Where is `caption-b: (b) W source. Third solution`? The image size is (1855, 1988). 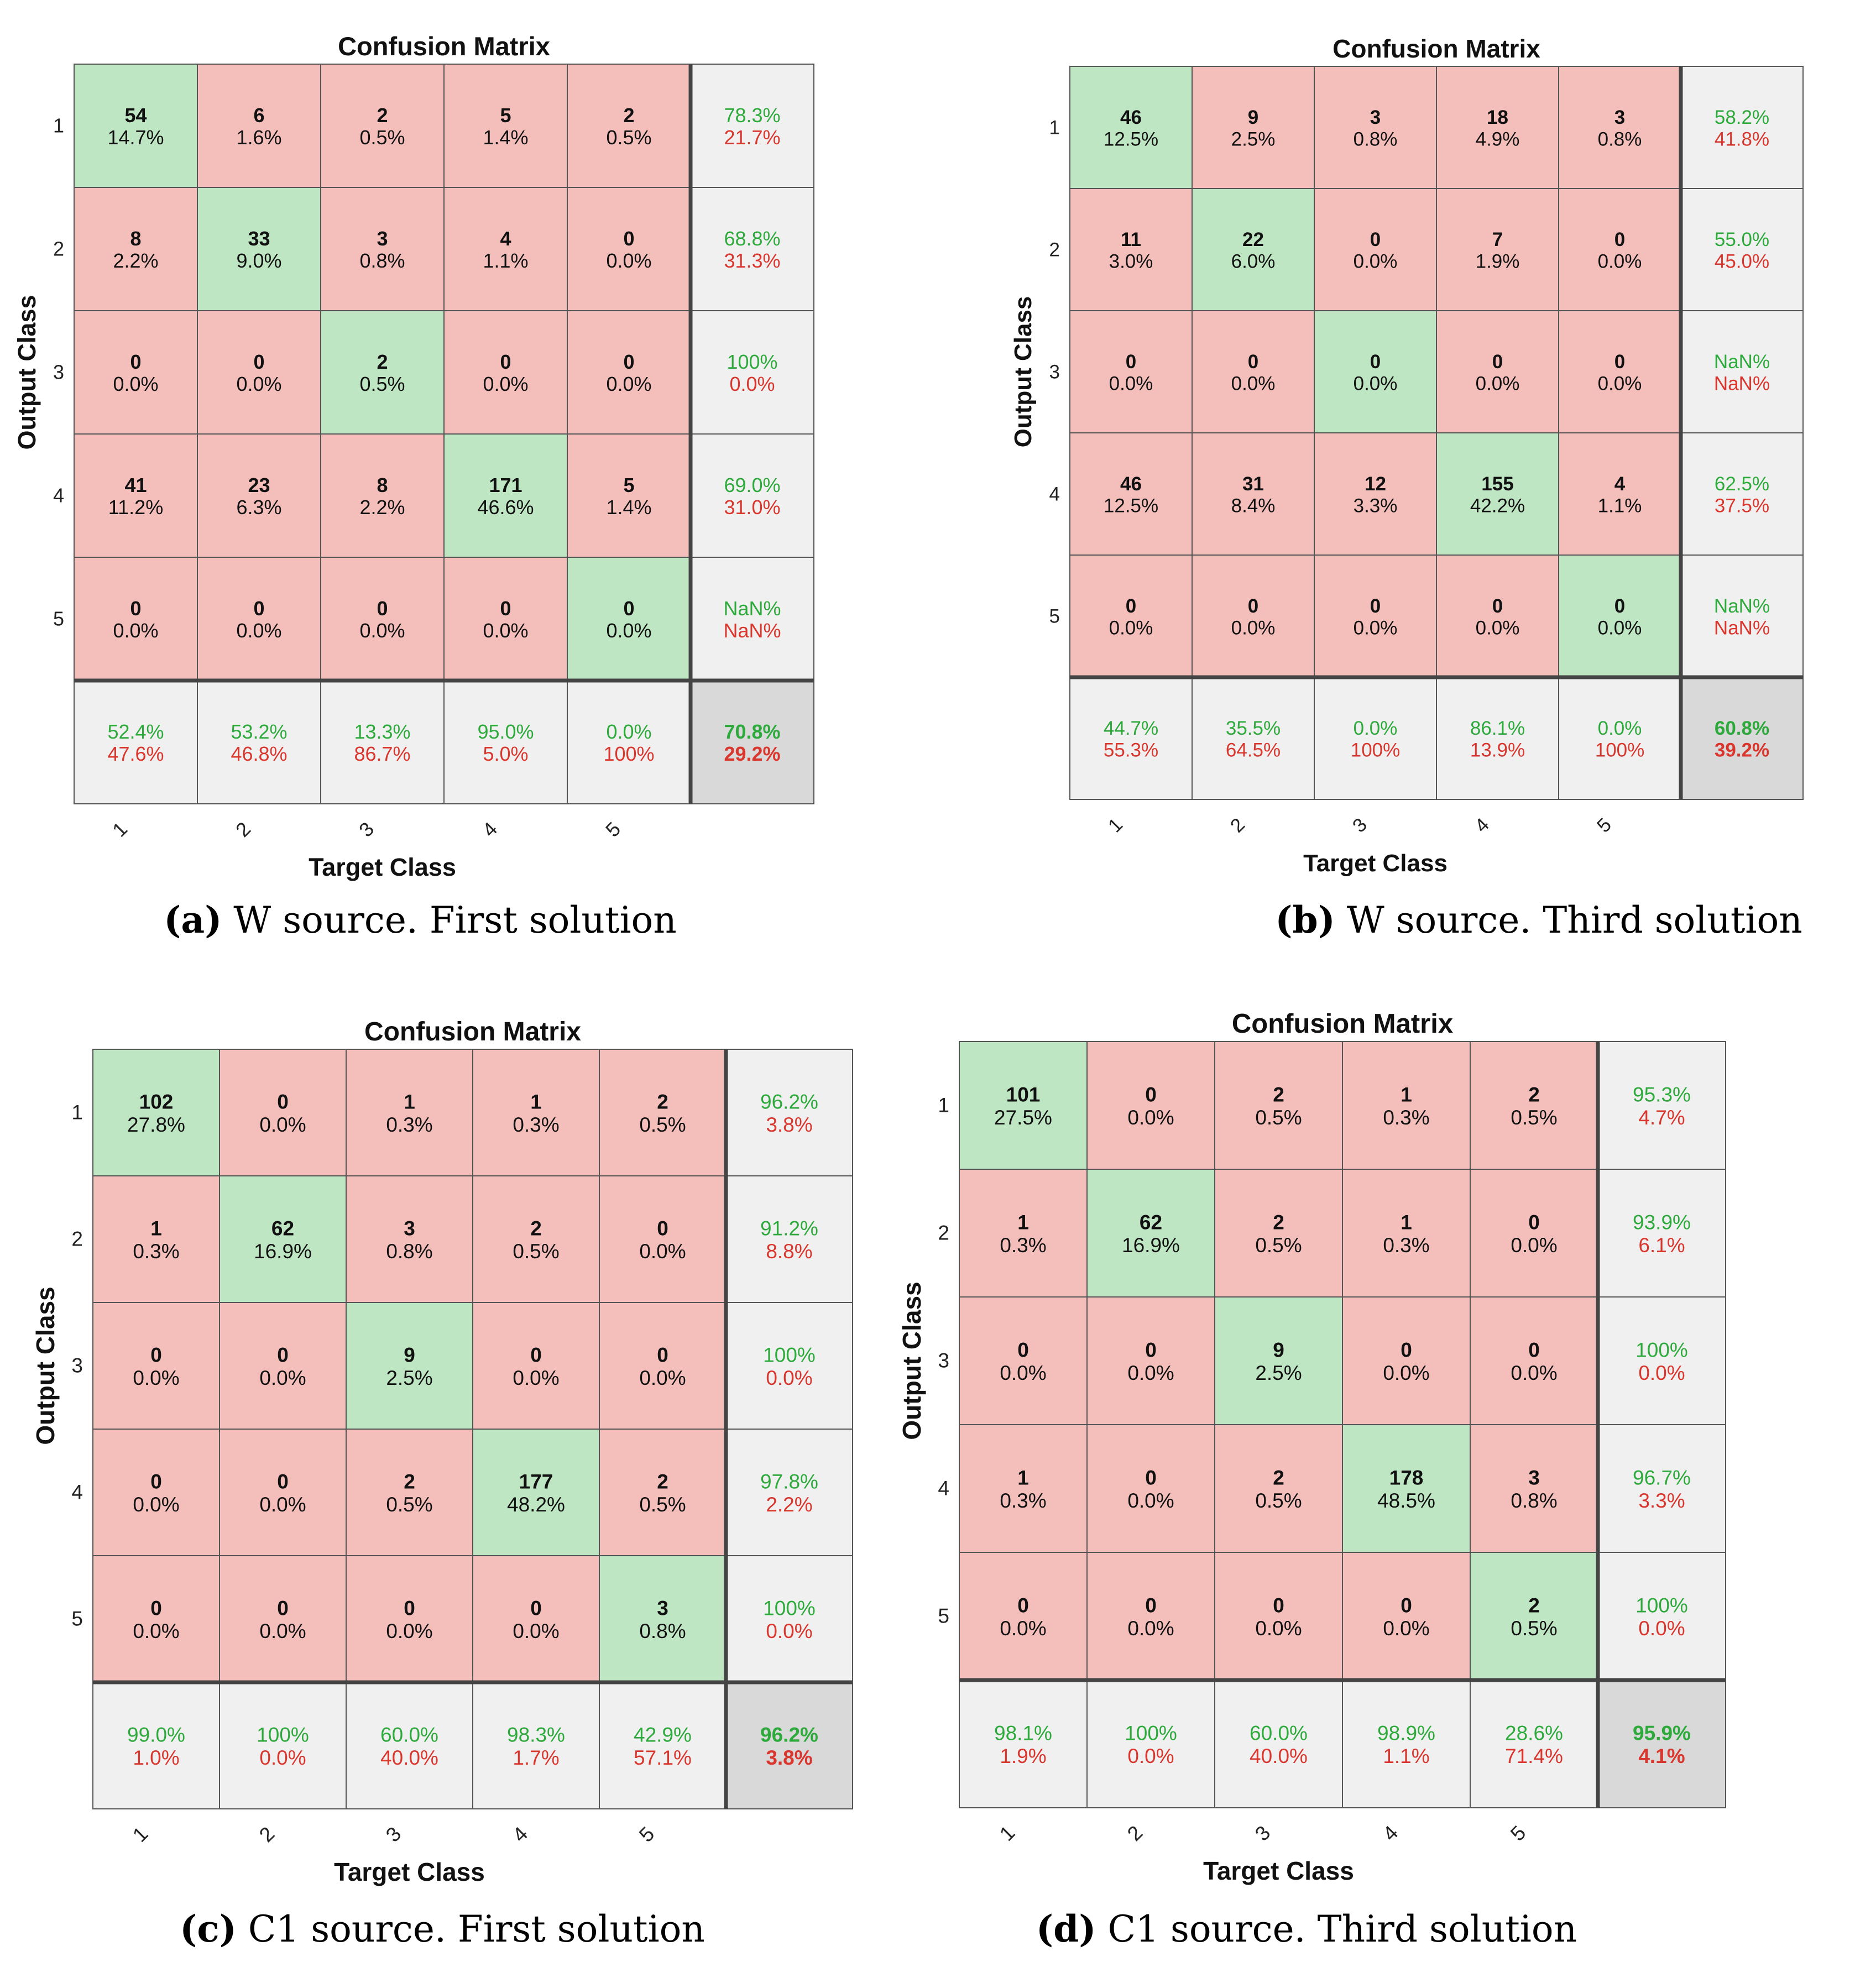 caption-b: (b) W source. Third solution is located at coordinates (1539, 919).